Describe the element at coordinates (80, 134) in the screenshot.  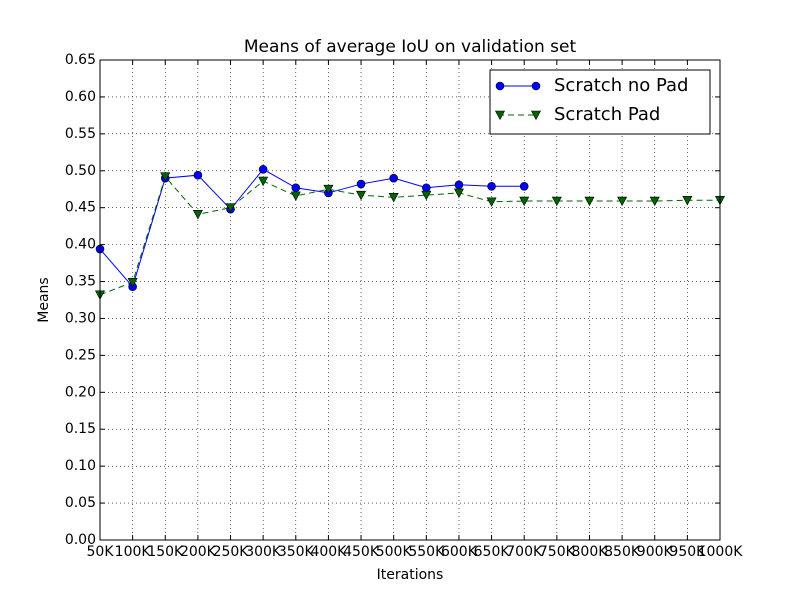
I see `y-tick-label: 0.55` at that location.